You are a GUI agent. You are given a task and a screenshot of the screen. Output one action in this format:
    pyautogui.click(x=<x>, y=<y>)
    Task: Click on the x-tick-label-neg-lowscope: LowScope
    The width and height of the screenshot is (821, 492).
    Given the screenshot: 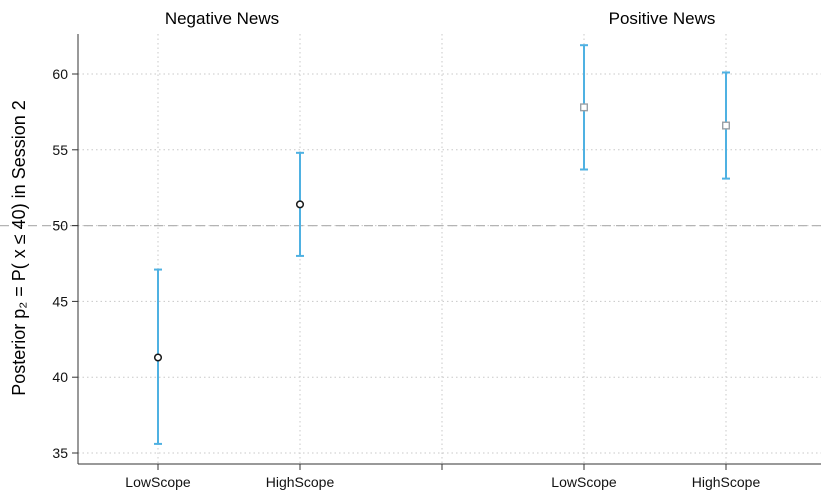 What is the action you would take?
    pyautogui.click(x=158, y=482)
    